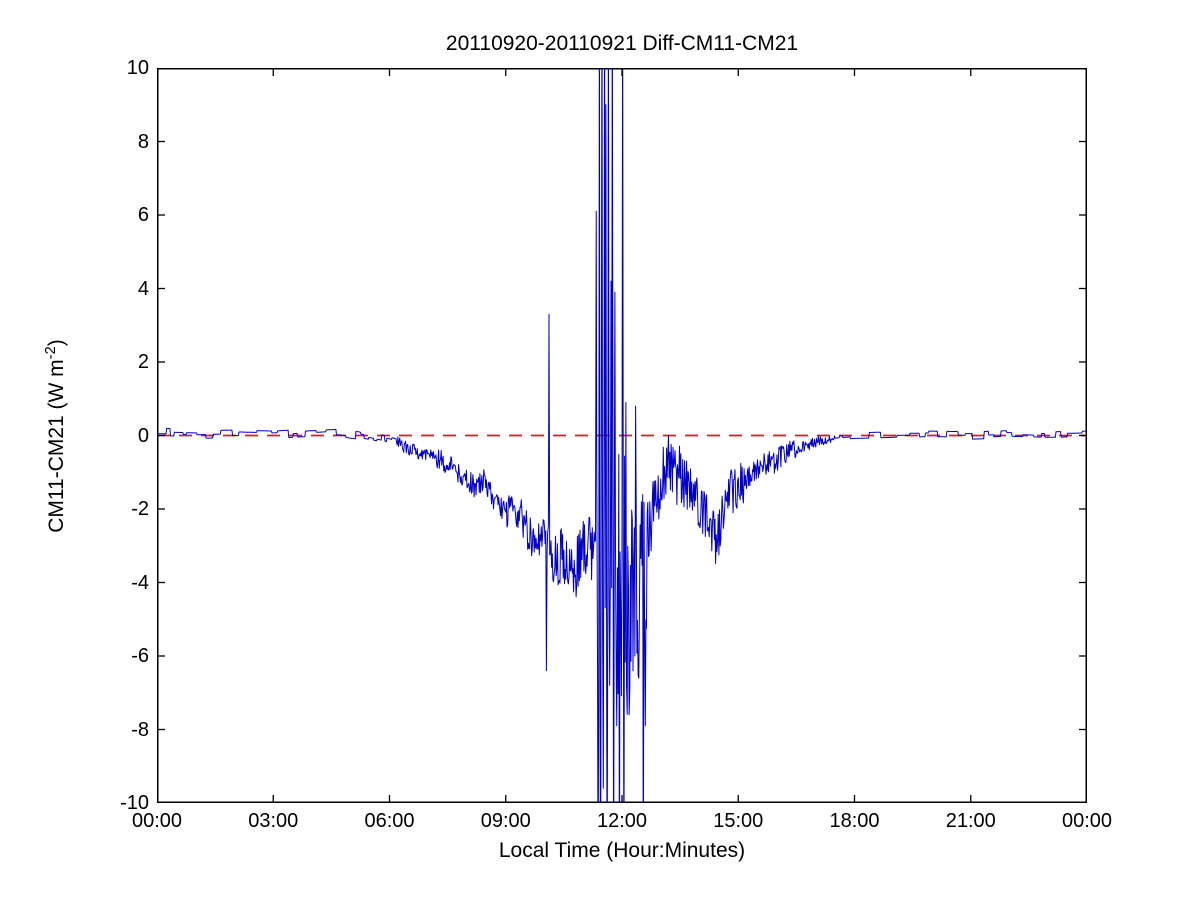 This screenshot has height=901, width=1201. I want to click on y-axis-label-main: CM11-CM21 (W m, so click(56, 446).